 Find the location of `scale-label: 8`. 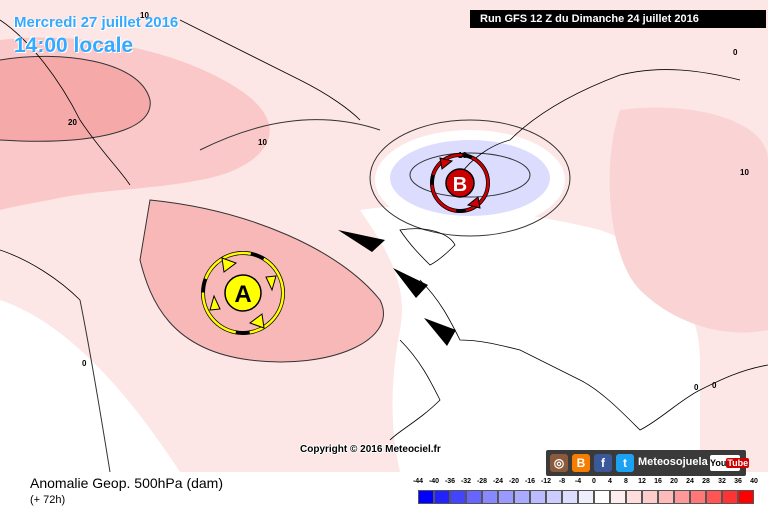

scale-label: 8 is located at coordinates (626, 481).